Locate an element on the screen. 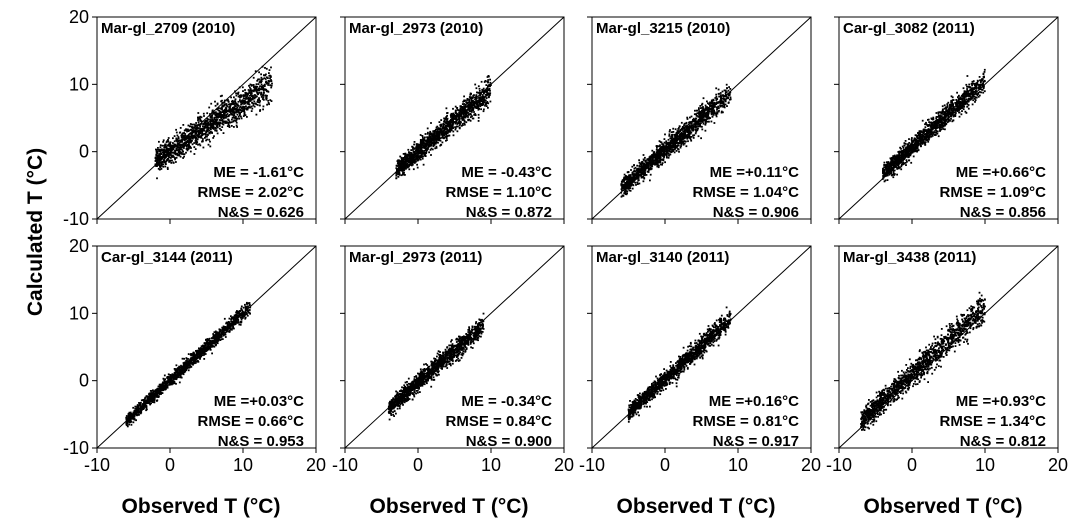 The width and height of the screenshot is (1069, 525). y-tick-label: -10 is located at coordinates (76, 219).